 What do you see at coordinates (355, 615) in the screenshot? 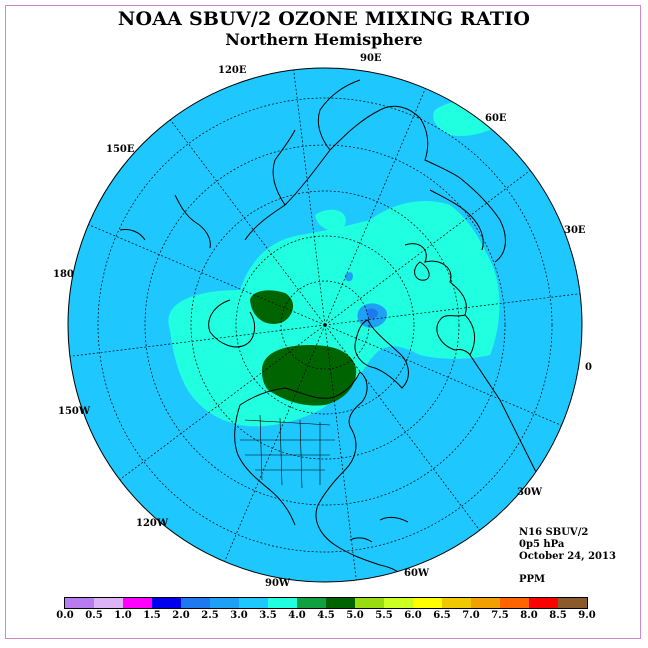
I see `colorbar-tick-label: 5.0` at bounding box center [355, 615].